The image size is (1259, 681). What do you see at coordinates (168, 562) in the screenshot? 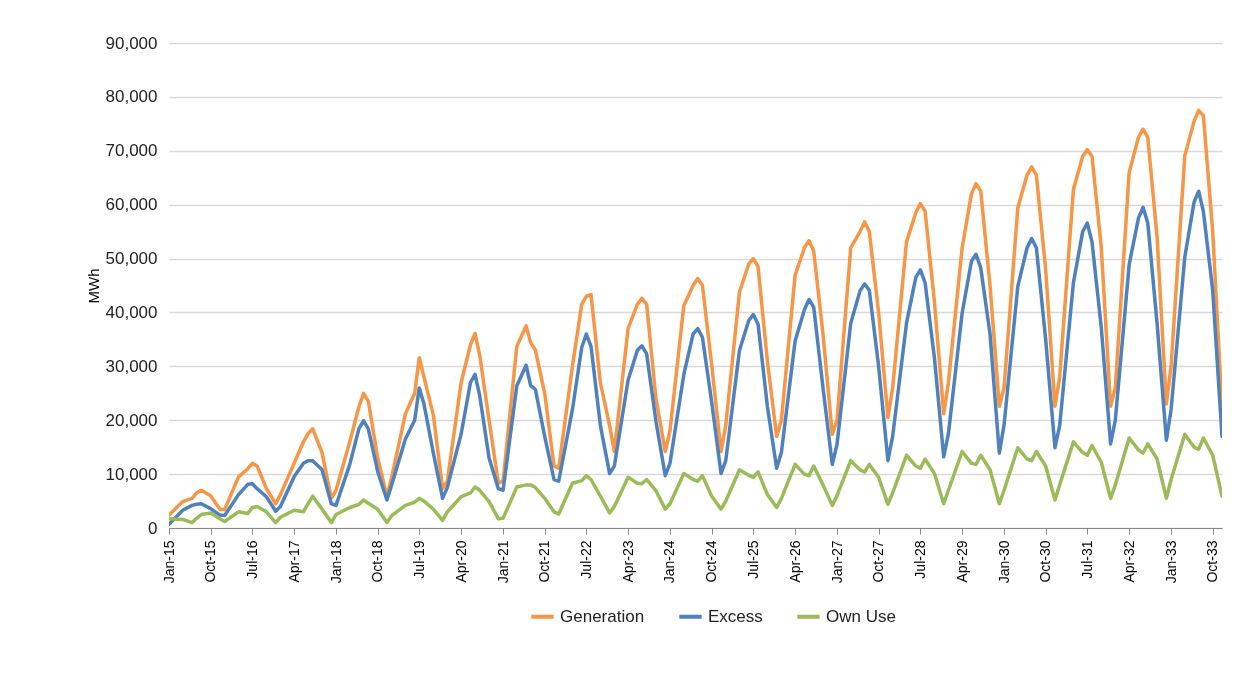
I see `x-tick-label: Jan-15` at bounding box center [168, 562].